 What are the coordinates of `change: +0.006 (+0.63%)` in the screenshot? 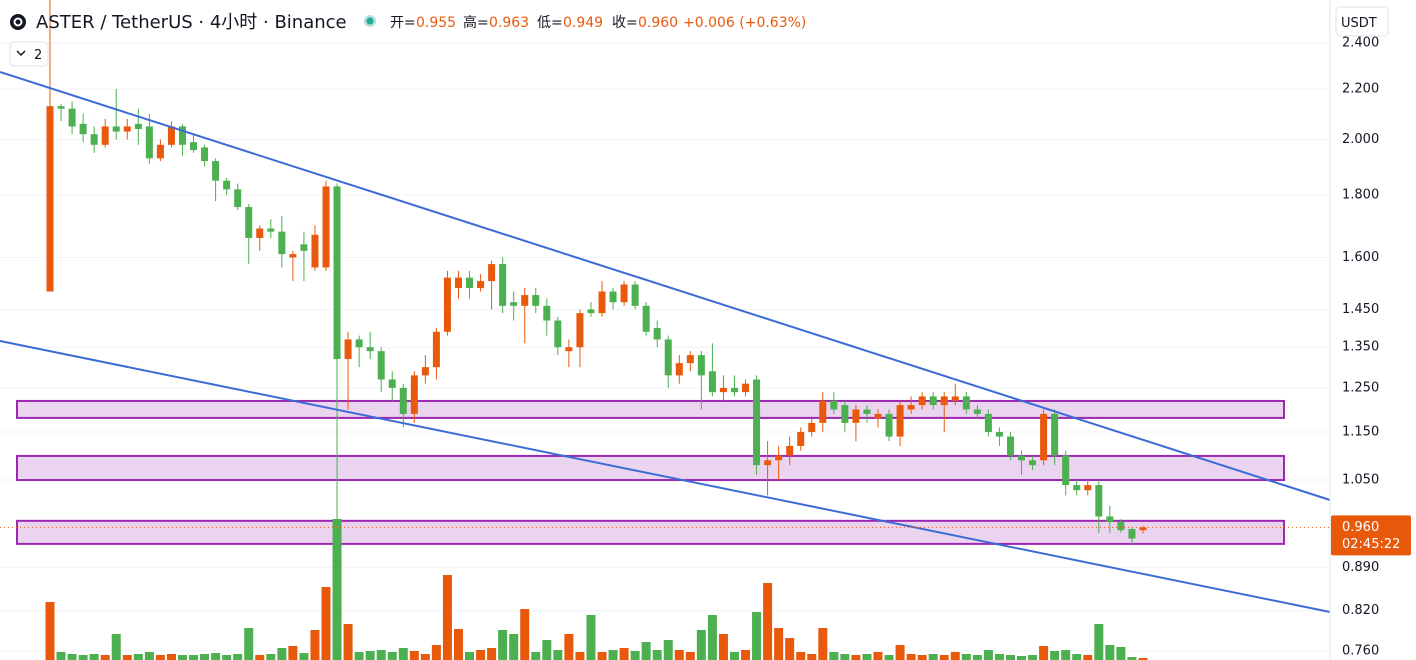 It's located at (744, 23).